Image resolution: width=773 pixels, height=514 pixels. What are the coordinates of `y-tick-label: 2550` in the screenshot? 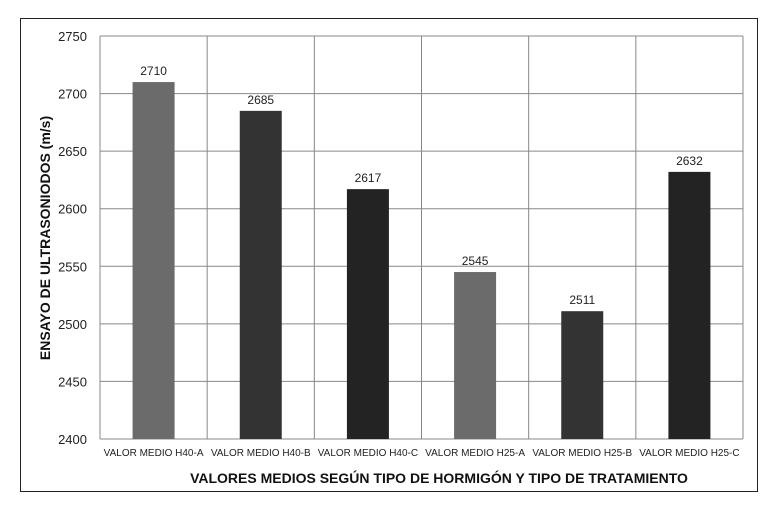 It's located at (72, 266).